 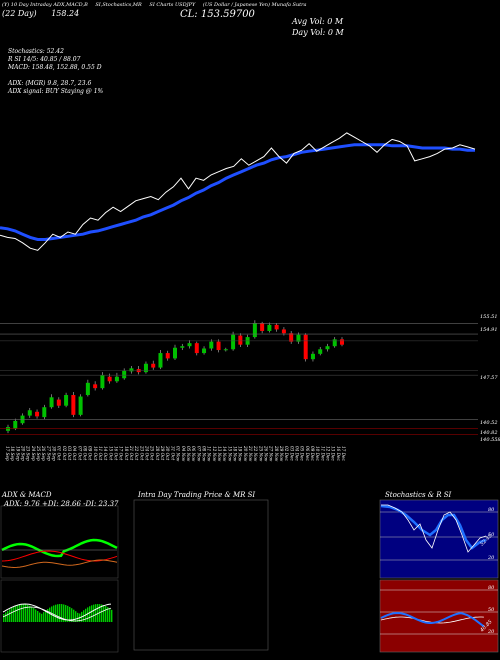 What do you see at coordinates (317, 453) in the screenshot?
I see `date-label-60: 10 Dec` at bounding box center [317, 453].